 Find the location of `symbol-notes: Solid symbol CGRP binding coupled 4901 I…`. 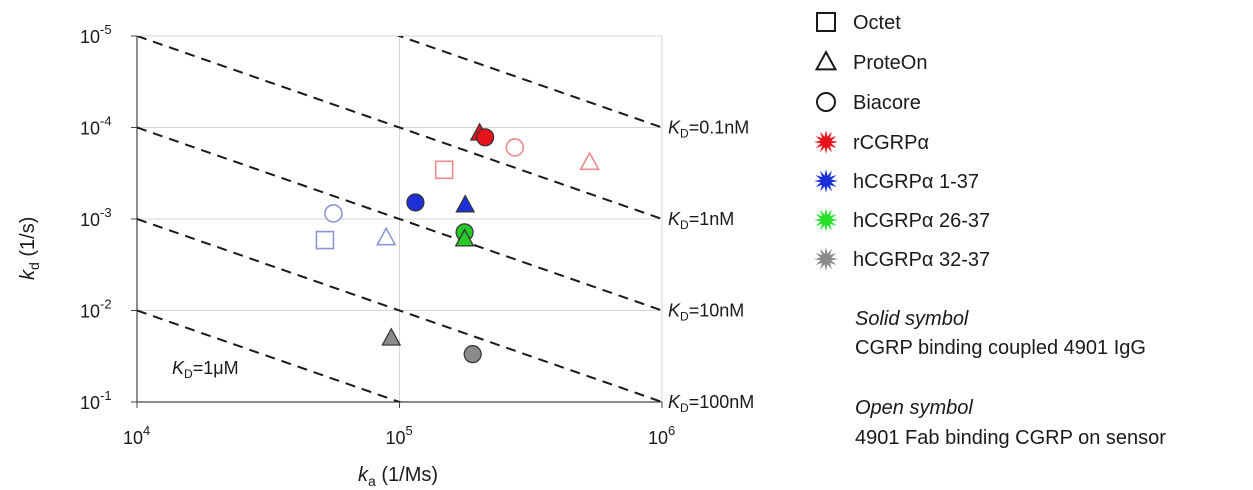

symbol-notes: Solid symbol CGRP binding coupled 4901 I… is located at coordinates (1010, 378).